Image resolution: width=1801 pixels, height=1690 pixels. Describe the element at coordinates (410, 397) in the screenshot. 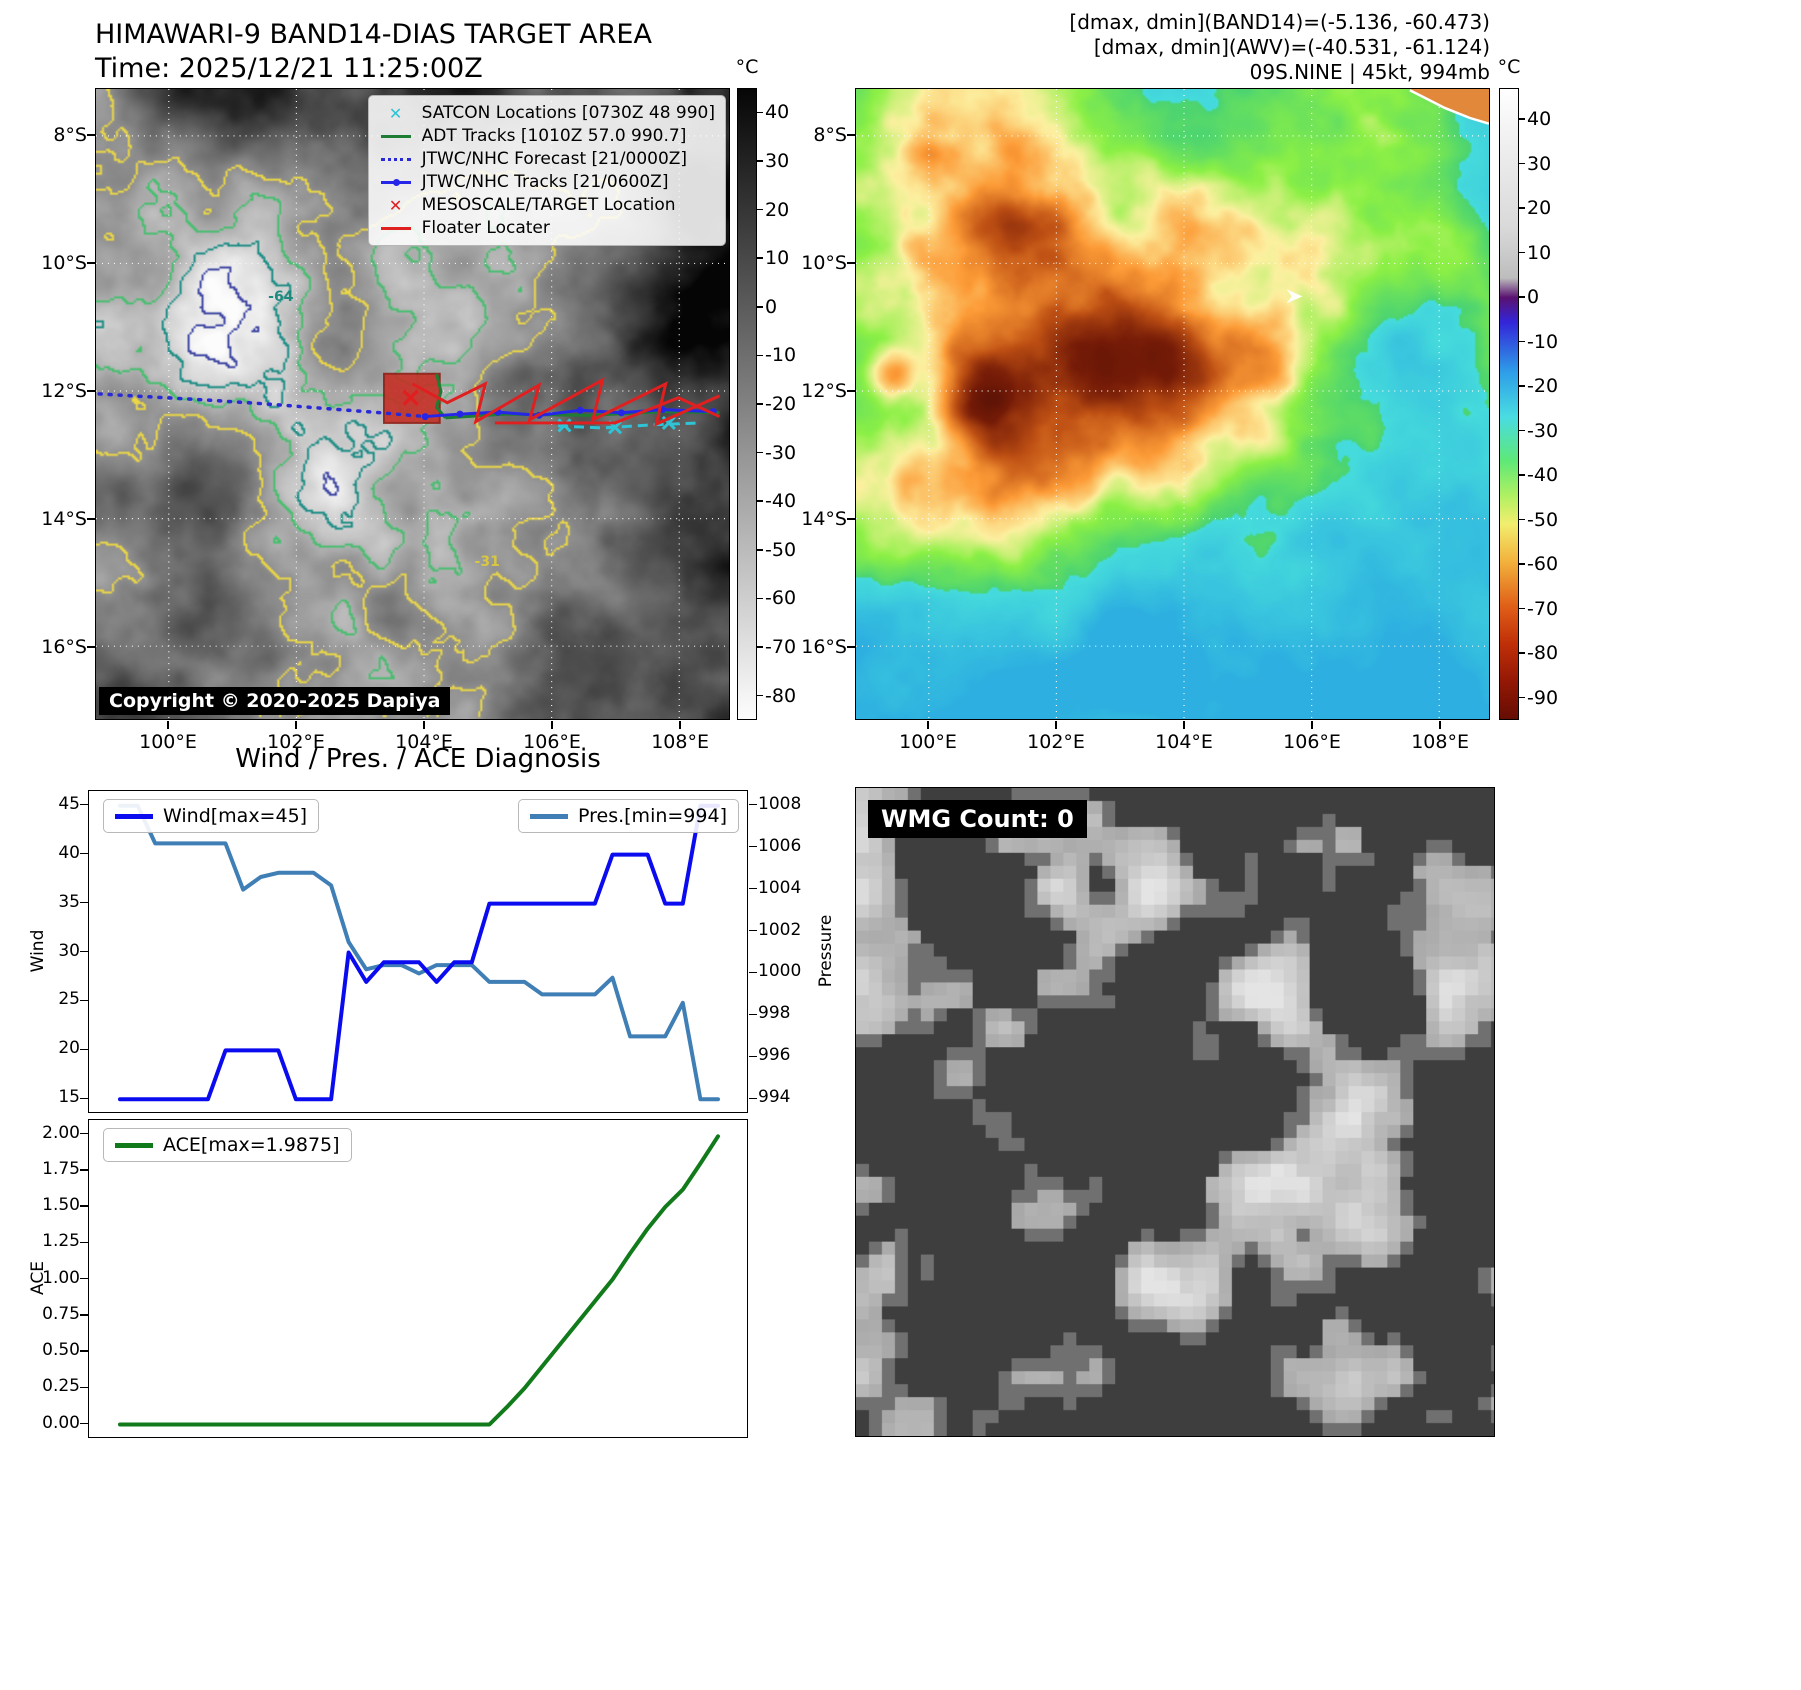

I see `target-x-marker` at that location.